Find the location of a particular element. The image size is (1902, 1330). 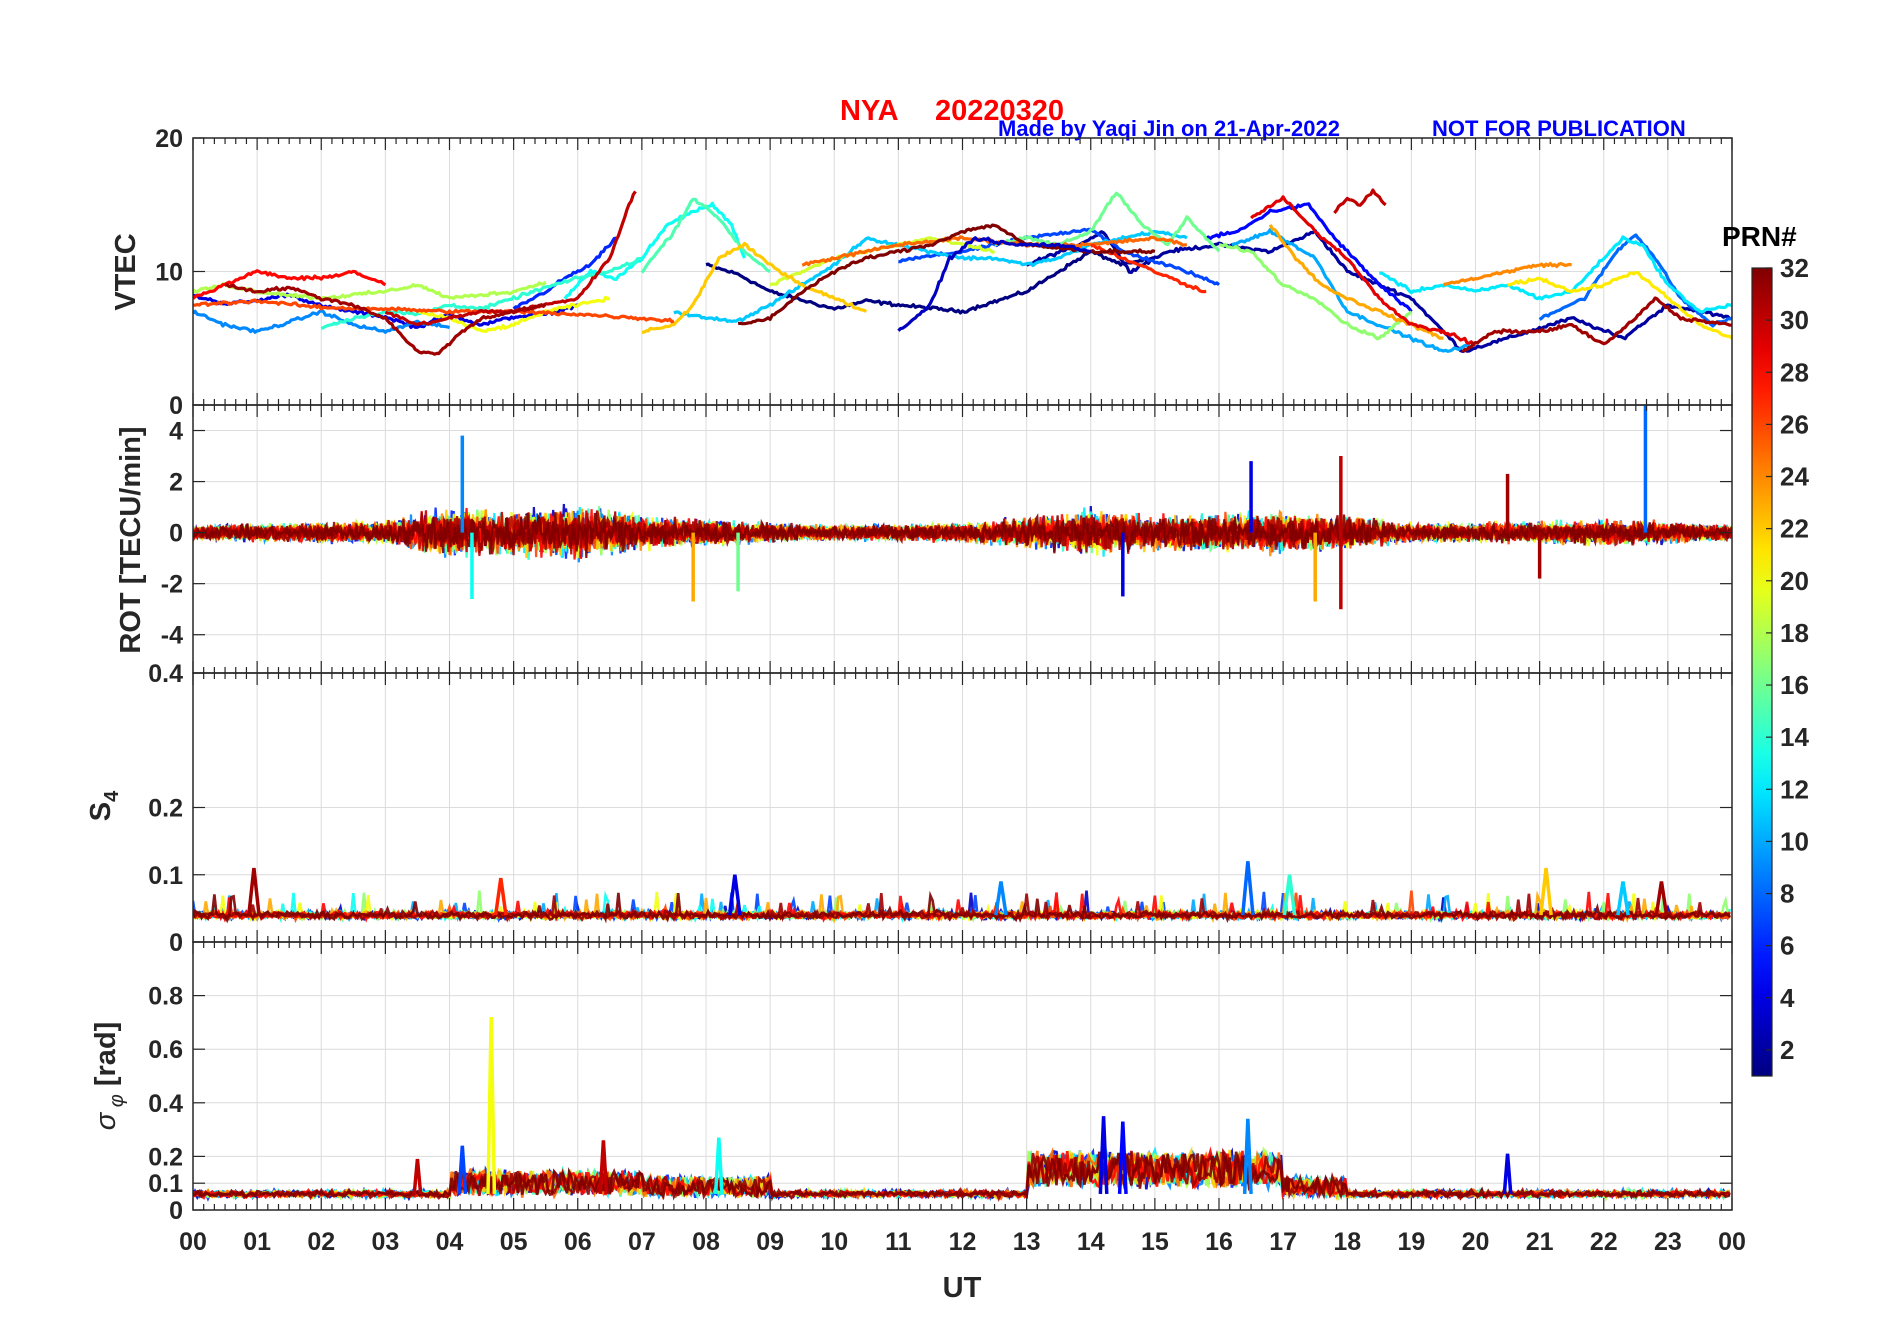

colorbar-tick-label: 16 is located at coordinates (1794, 685).